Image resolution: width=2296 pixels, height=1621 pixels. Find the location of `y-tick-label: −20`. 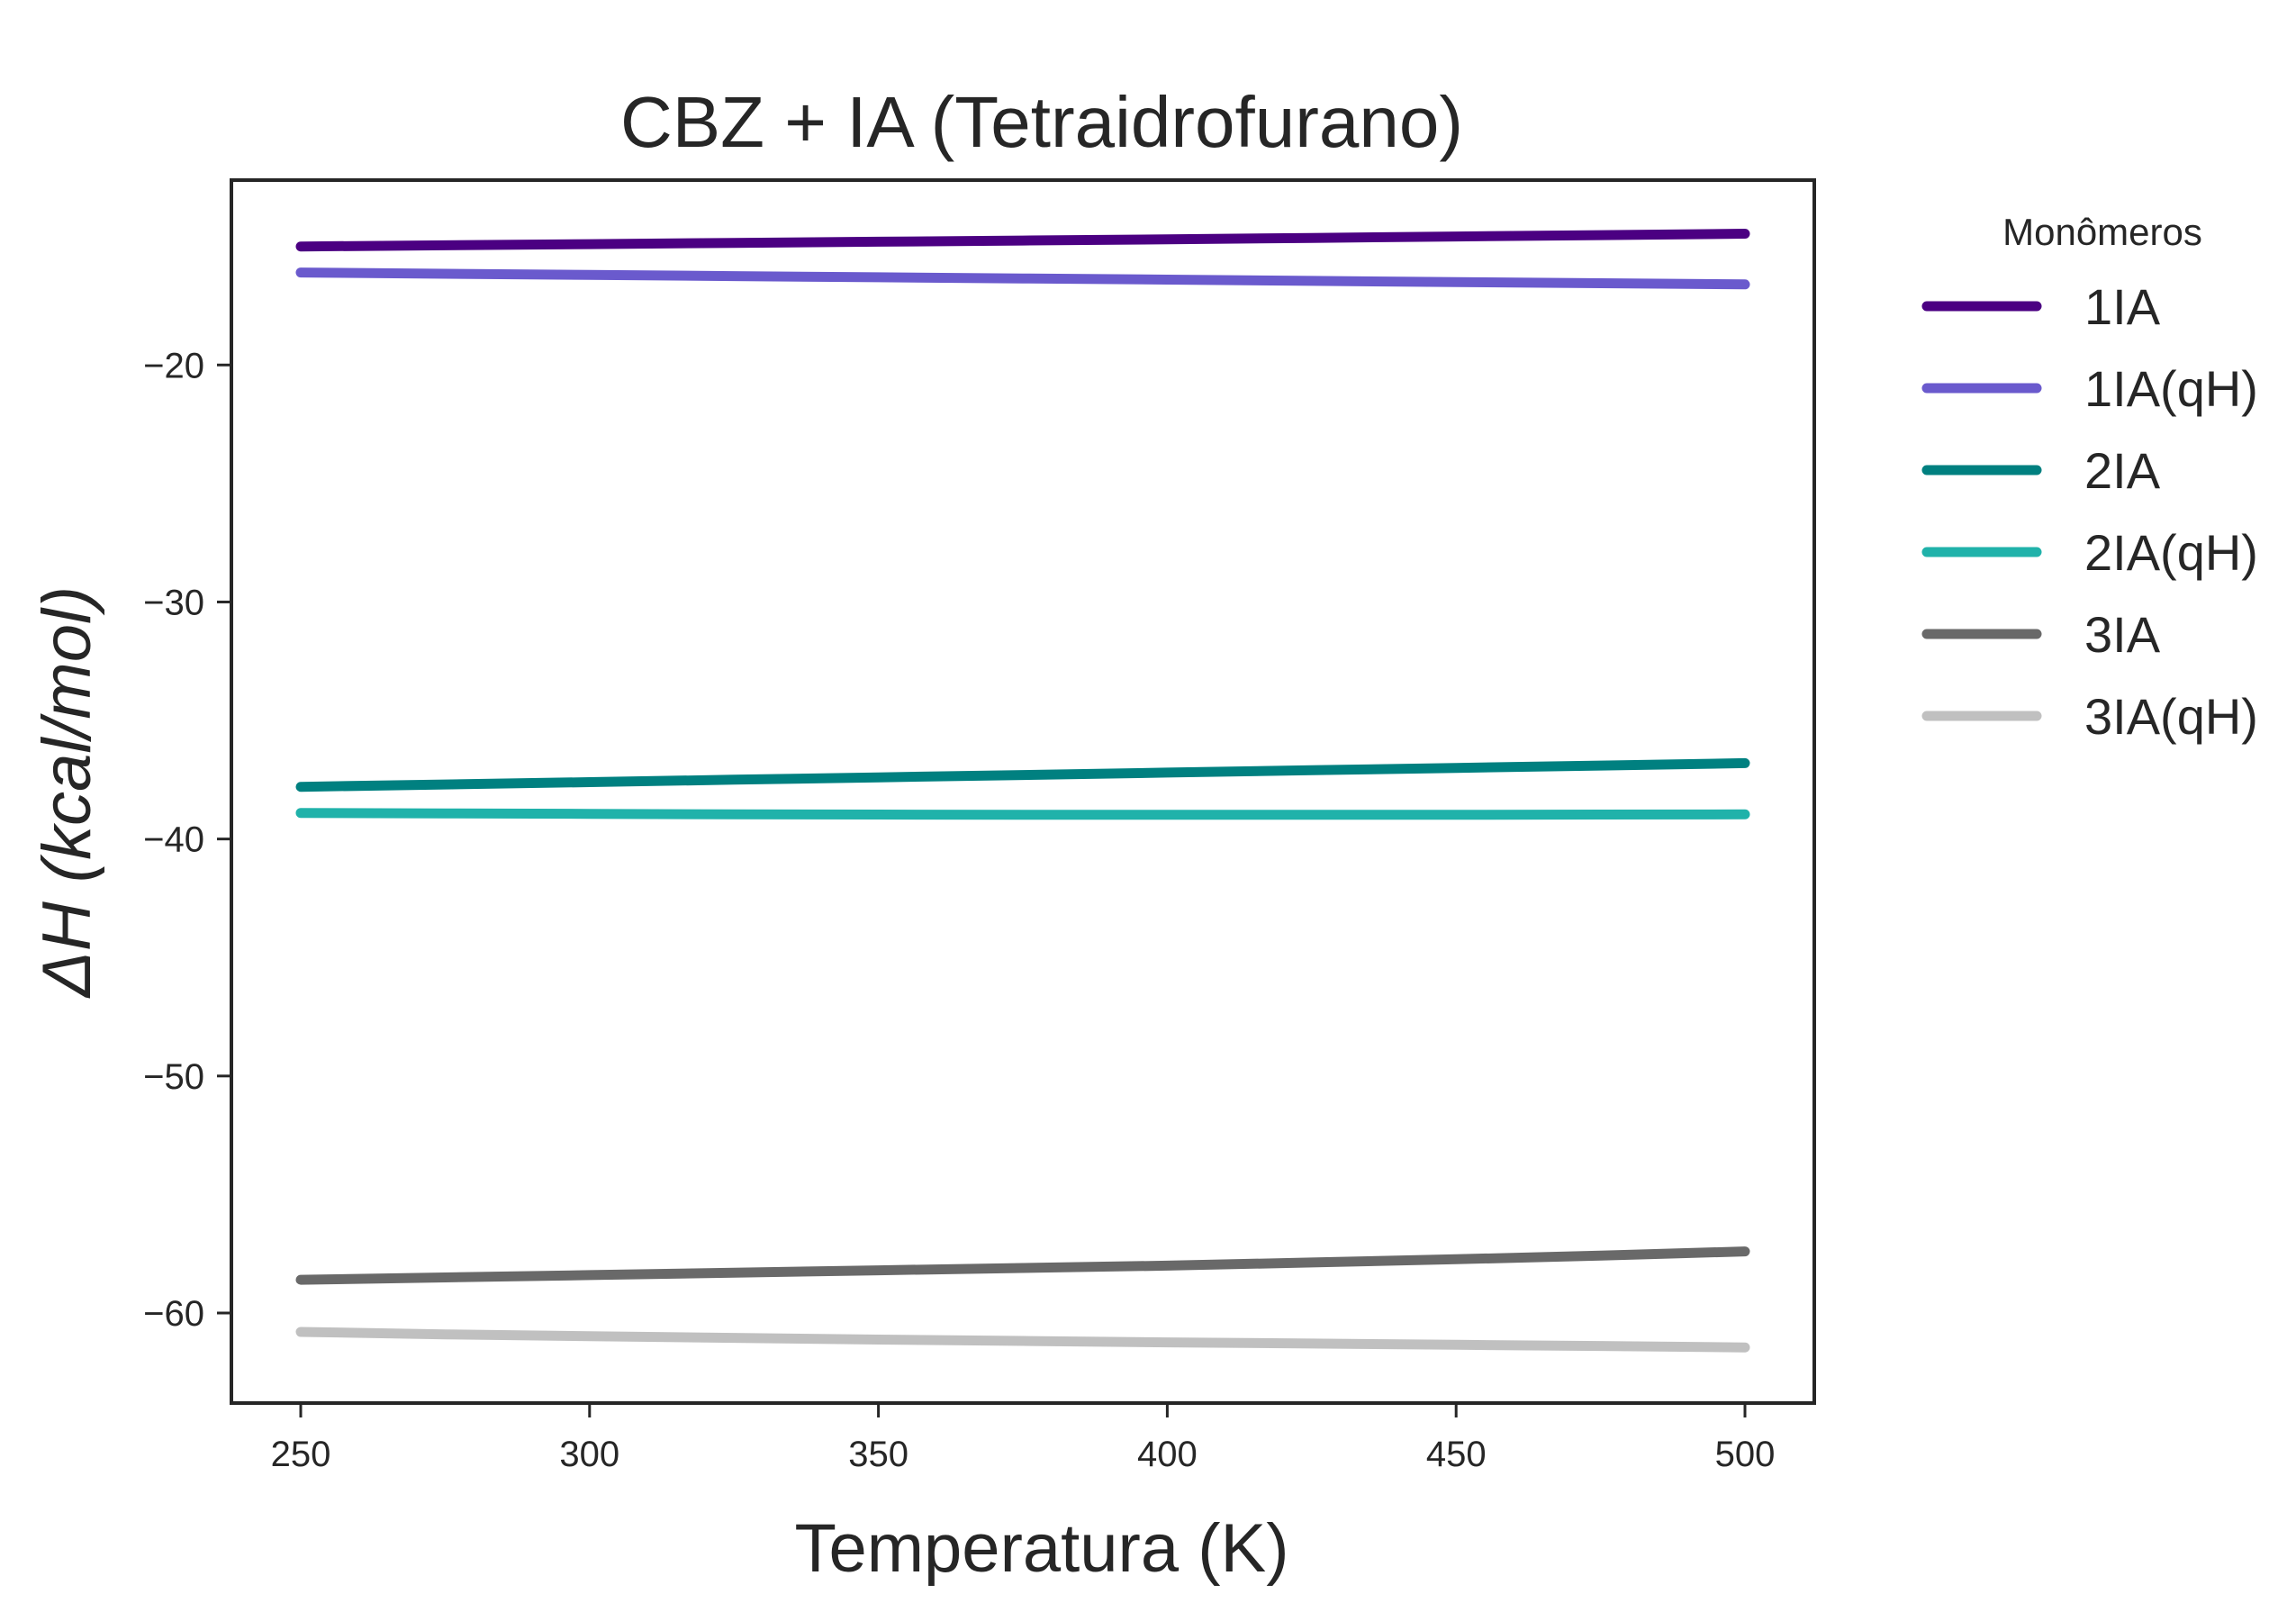

y-tick-label: −20 is located at coordinates (173, 365).